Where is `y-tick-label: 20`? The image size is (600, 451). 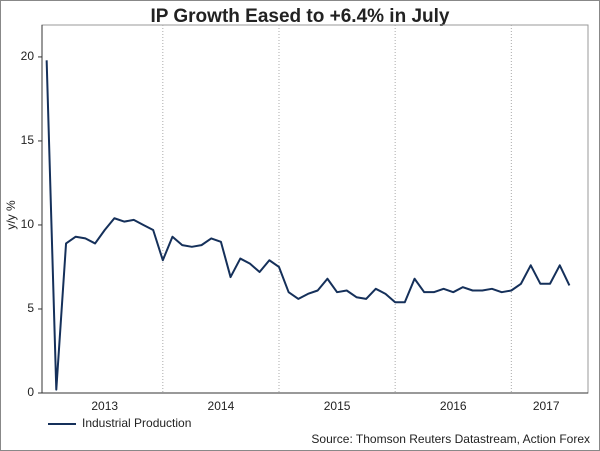 y-tick-label: 20 is located at coordinates (28, 56).